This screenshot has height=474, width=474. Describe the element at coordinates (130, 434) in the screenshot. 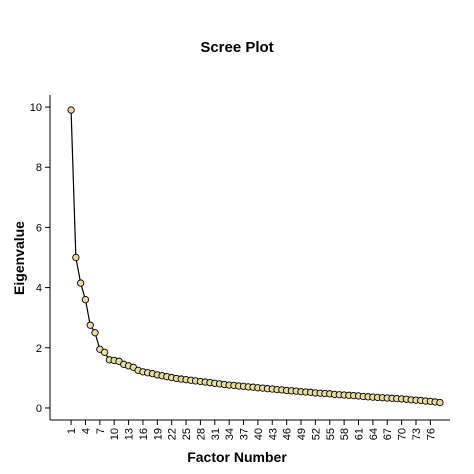

I see `x-tick-label: 13` at that location.